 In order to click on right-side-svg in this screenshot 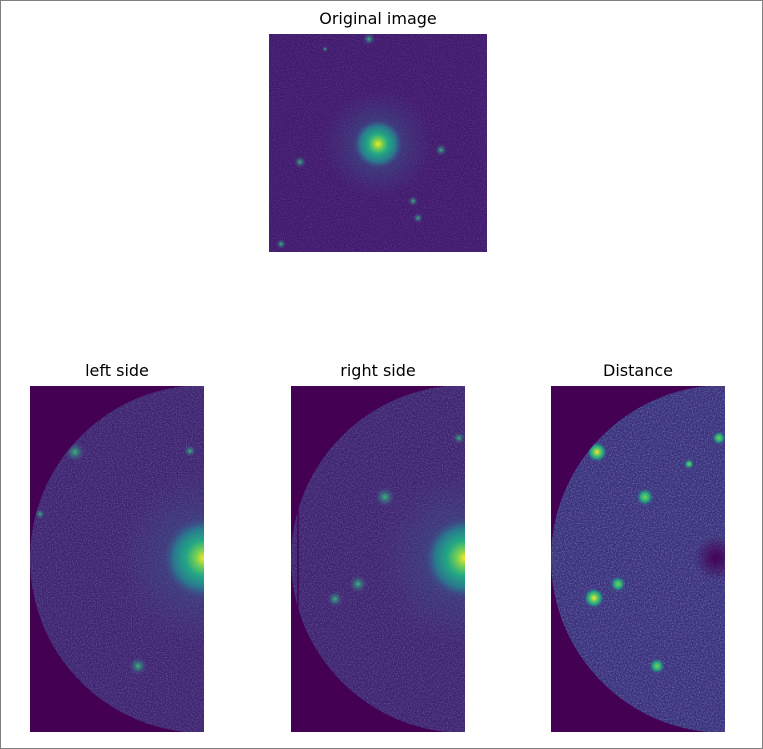, I will do `click(378, 559)`.